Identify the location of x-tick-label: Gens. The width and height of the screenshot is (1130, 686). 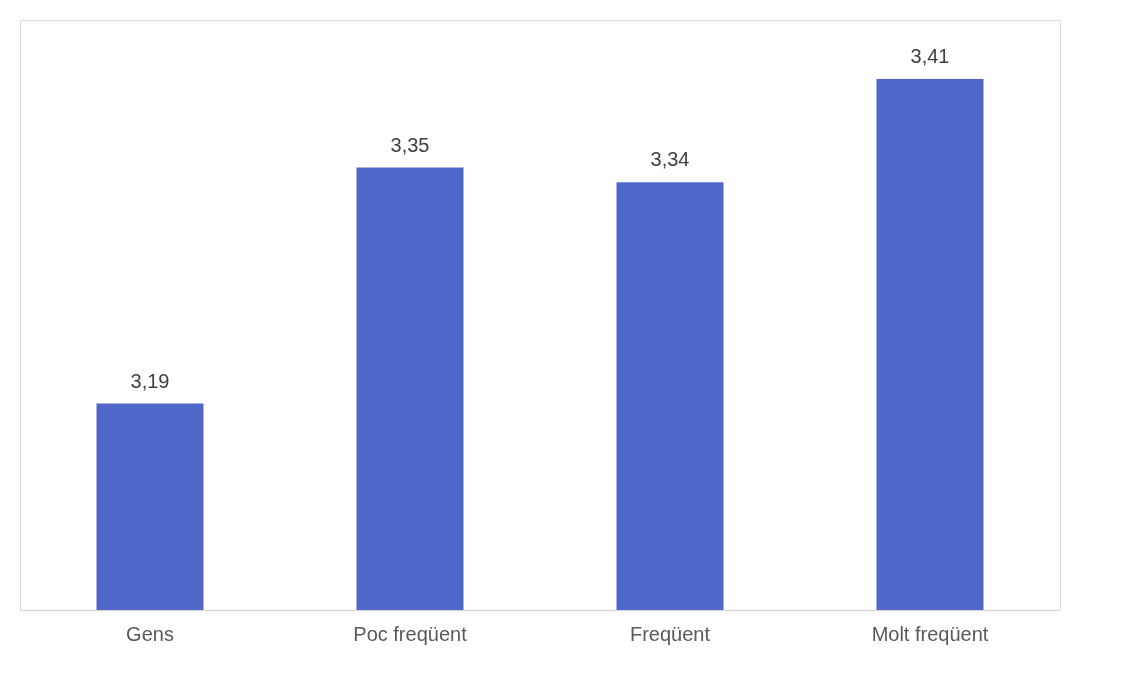
(150, 633).